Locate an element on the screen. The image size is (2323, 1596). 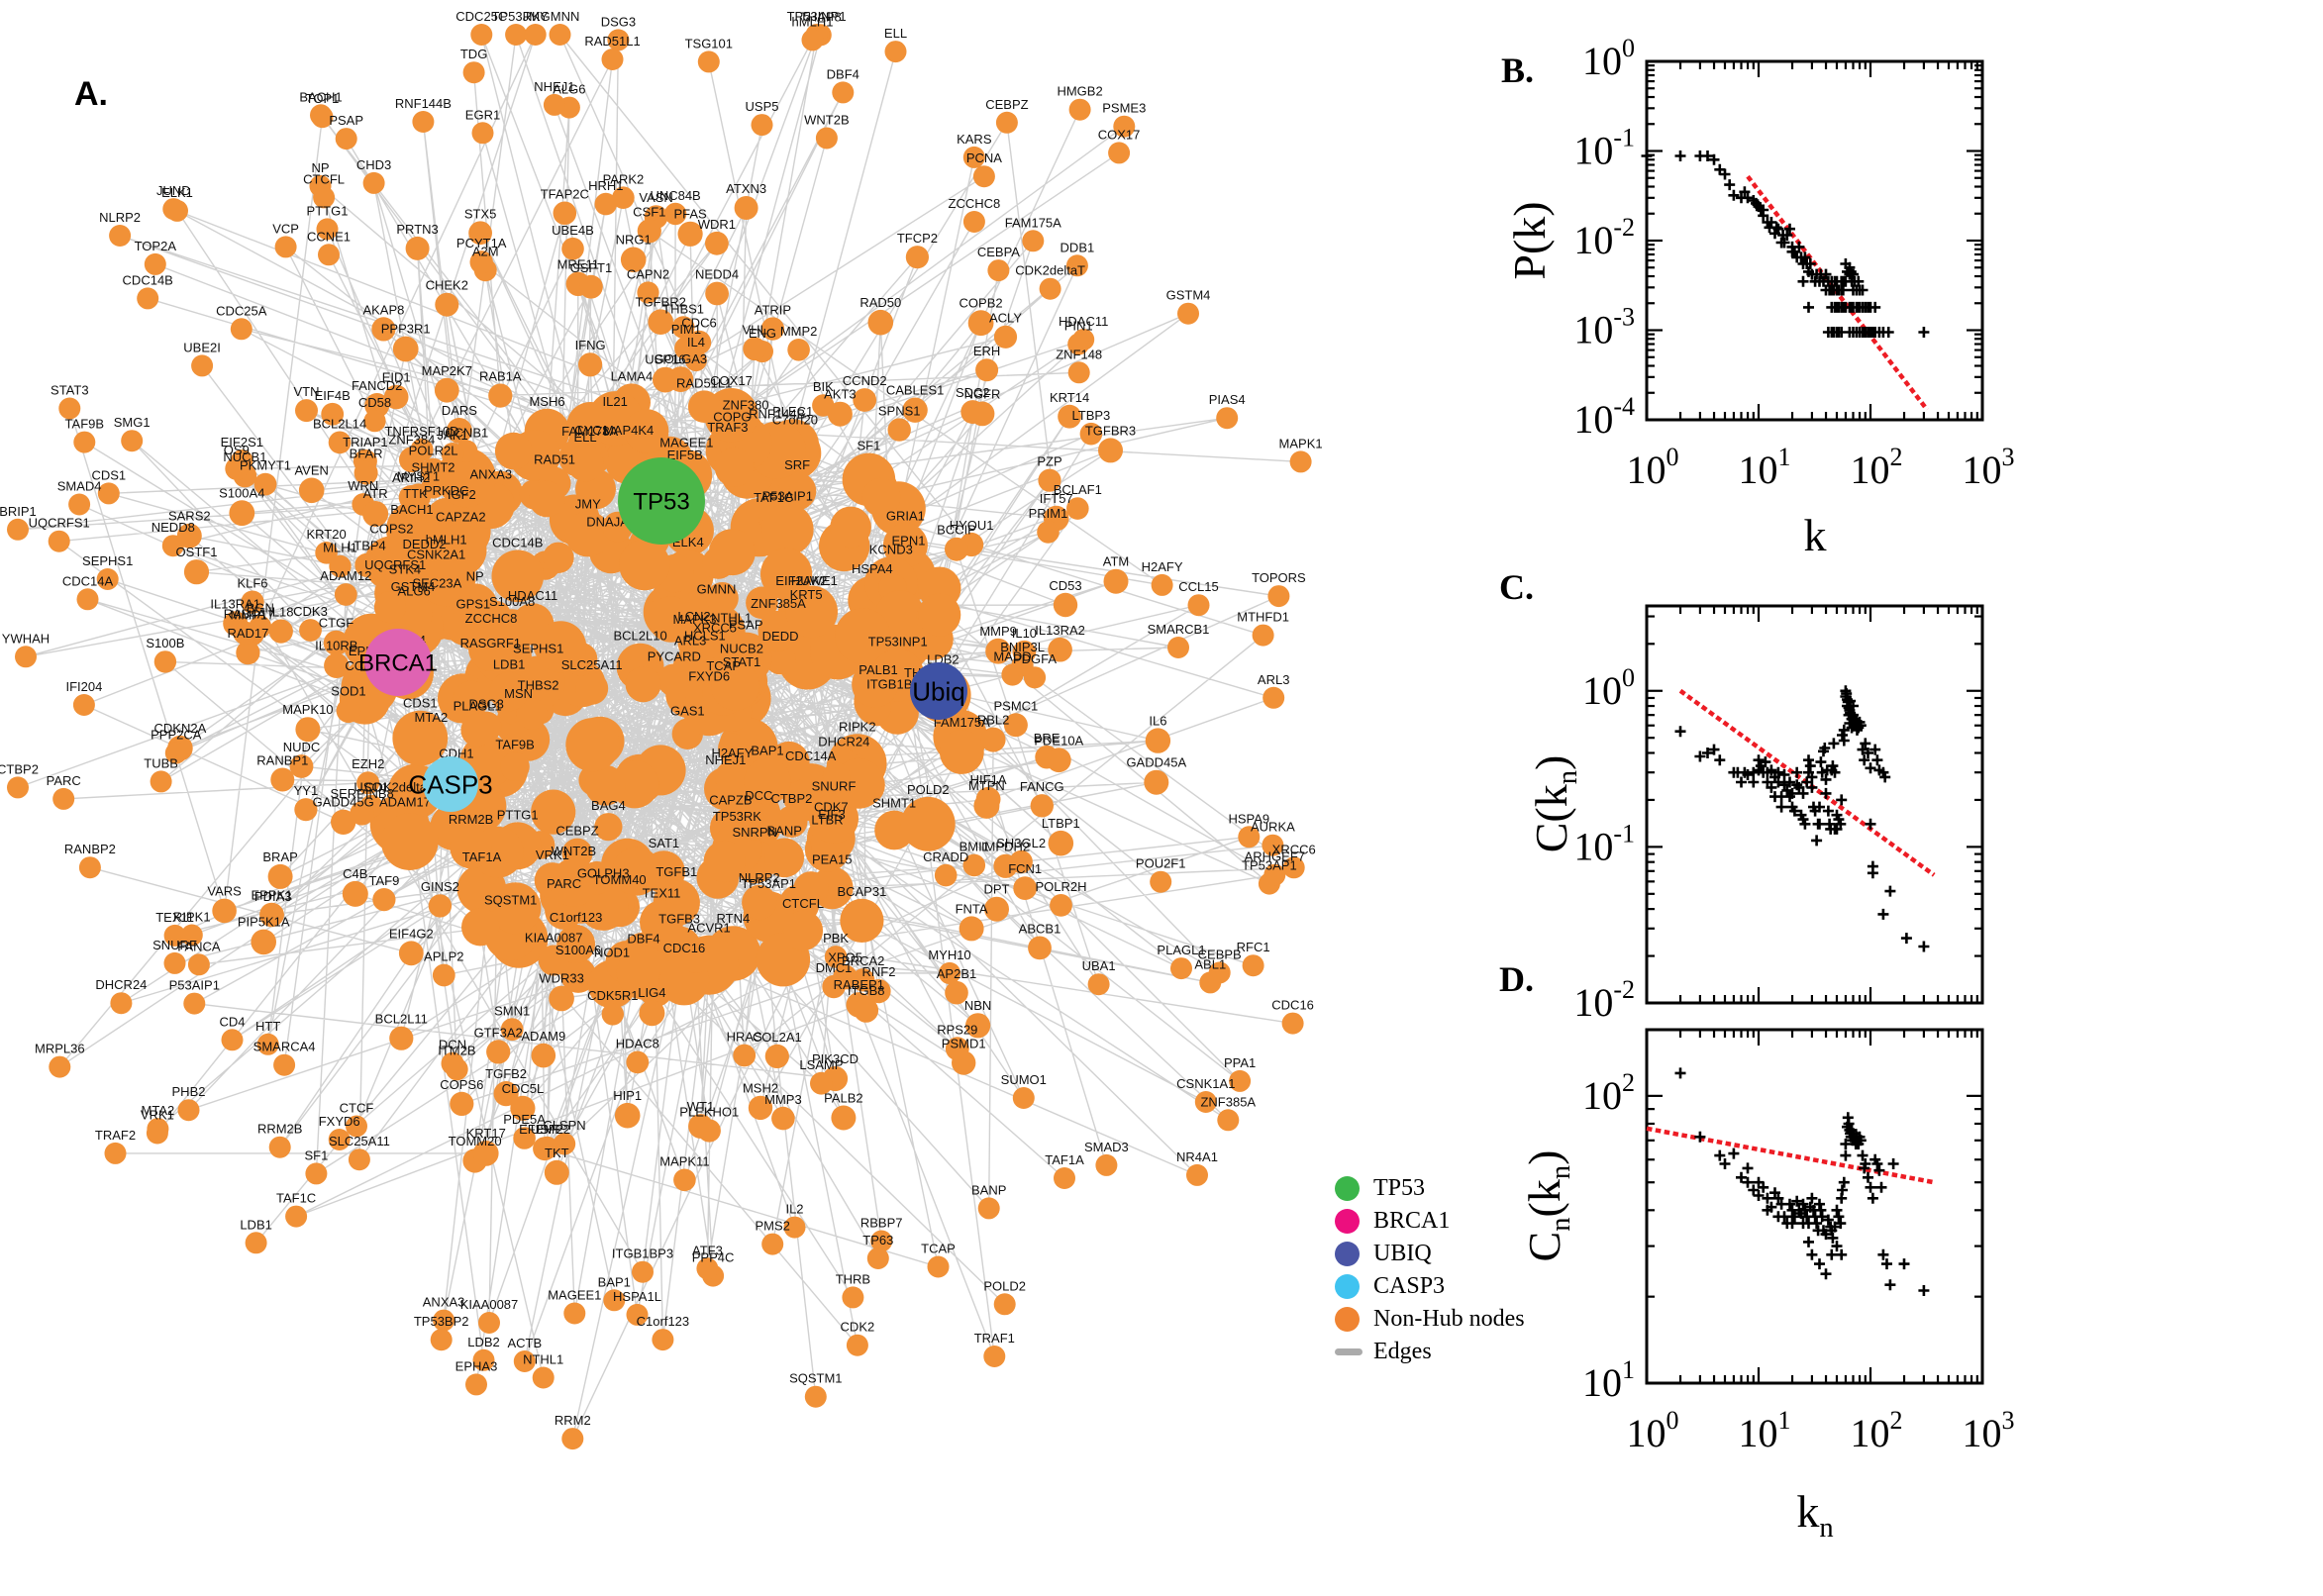
node-label: SARS2 is located at coordinates (189, 516).